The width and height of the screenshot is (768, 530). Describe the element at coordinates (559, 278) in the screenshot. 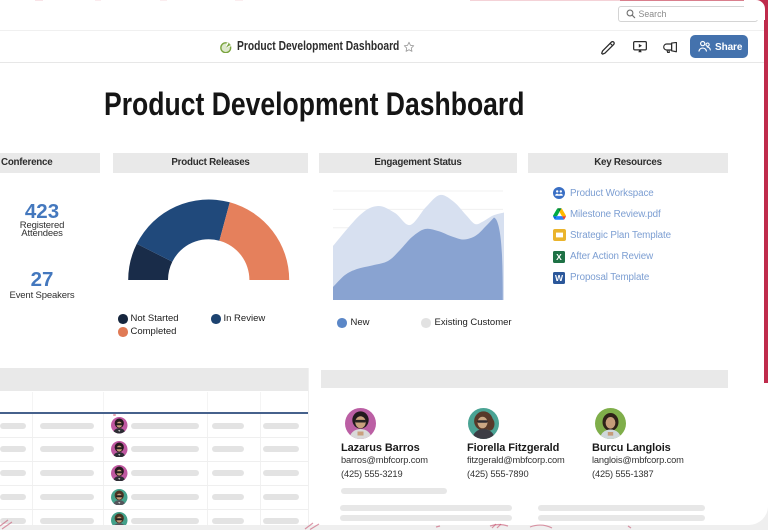

I see `svg-text: W` at that location.